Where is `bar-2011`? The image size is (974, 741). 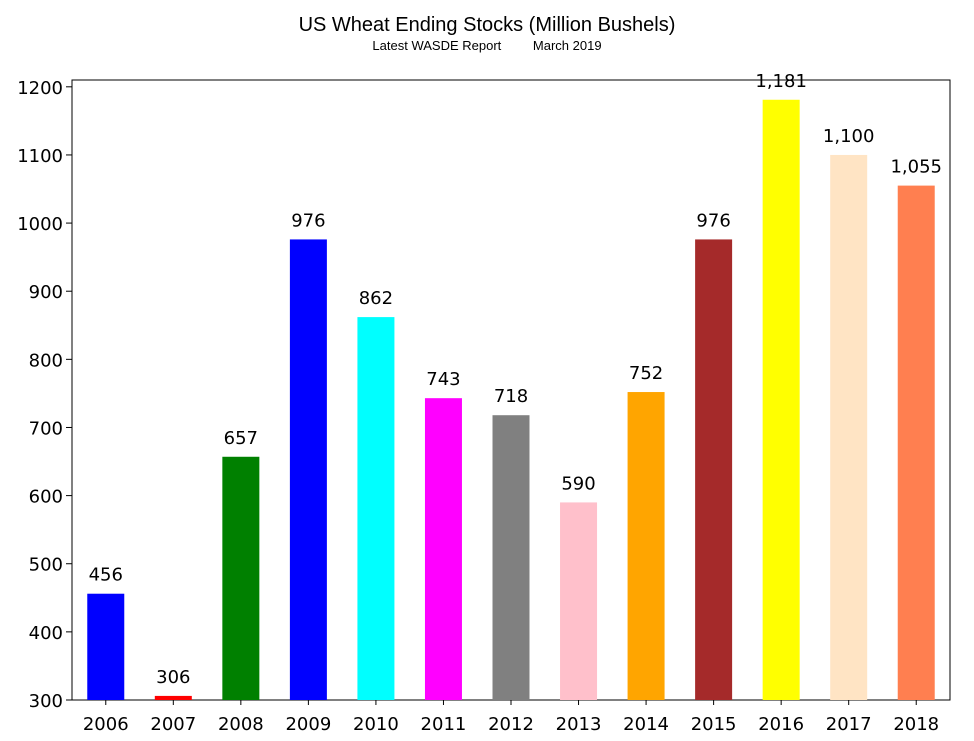 bar-2011 is located at coordinates (443, 549).